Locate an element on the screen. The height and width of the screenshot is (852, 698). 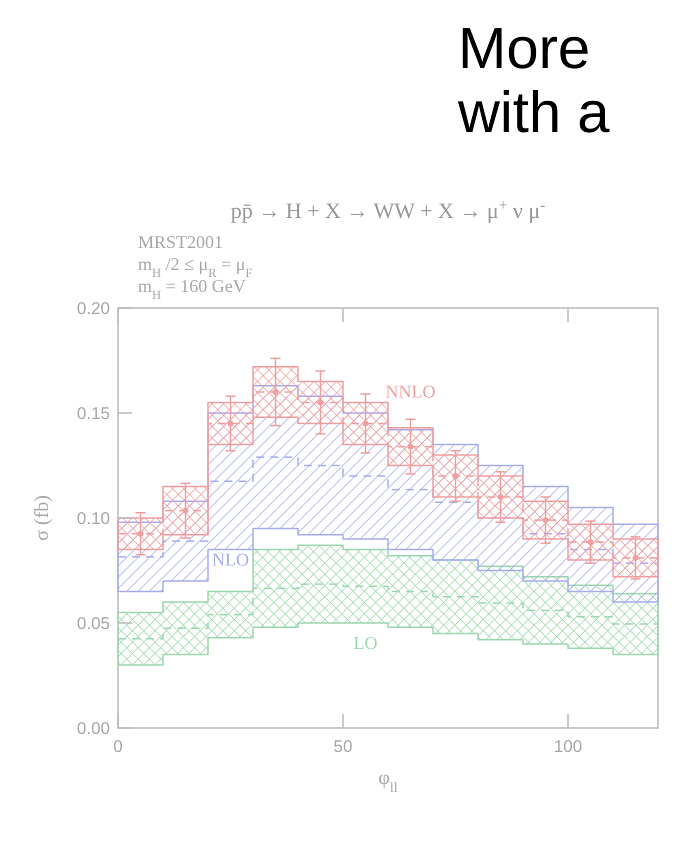
chart-title: pp̄ → H + X → WW + X → μ$^{+}$ν μ$^{-}$ is located at coordinates (388, 209).